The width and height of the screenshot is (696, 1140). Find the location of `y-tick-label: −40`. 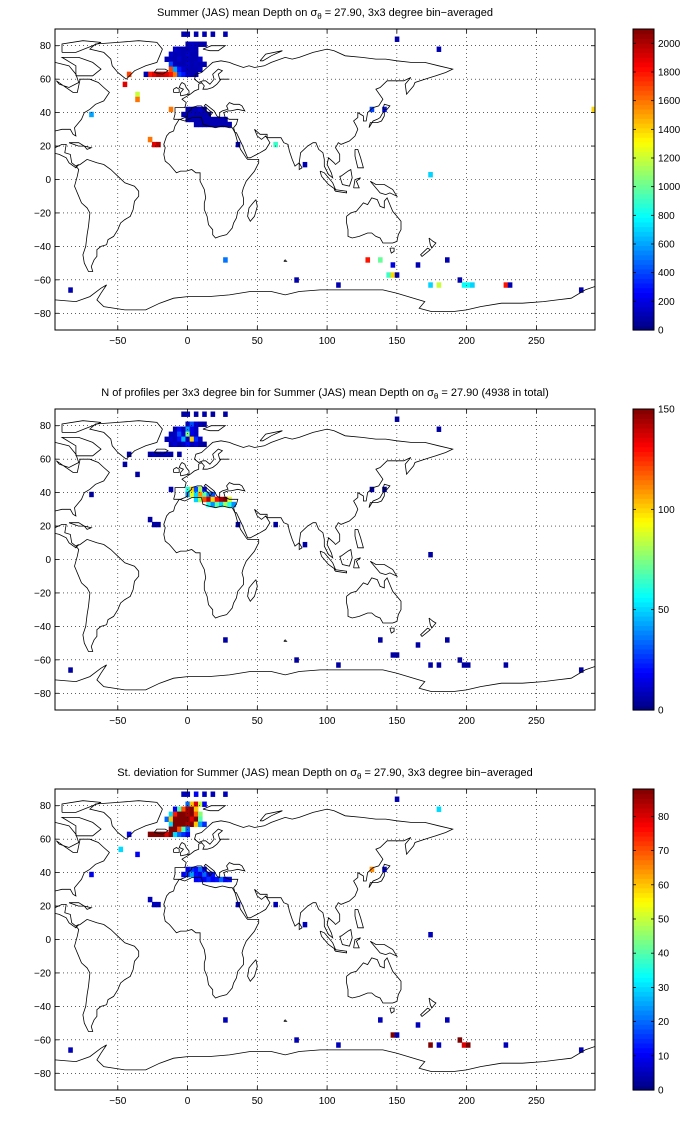

y-tick-label: −40 is located at coordinates (42, 627).